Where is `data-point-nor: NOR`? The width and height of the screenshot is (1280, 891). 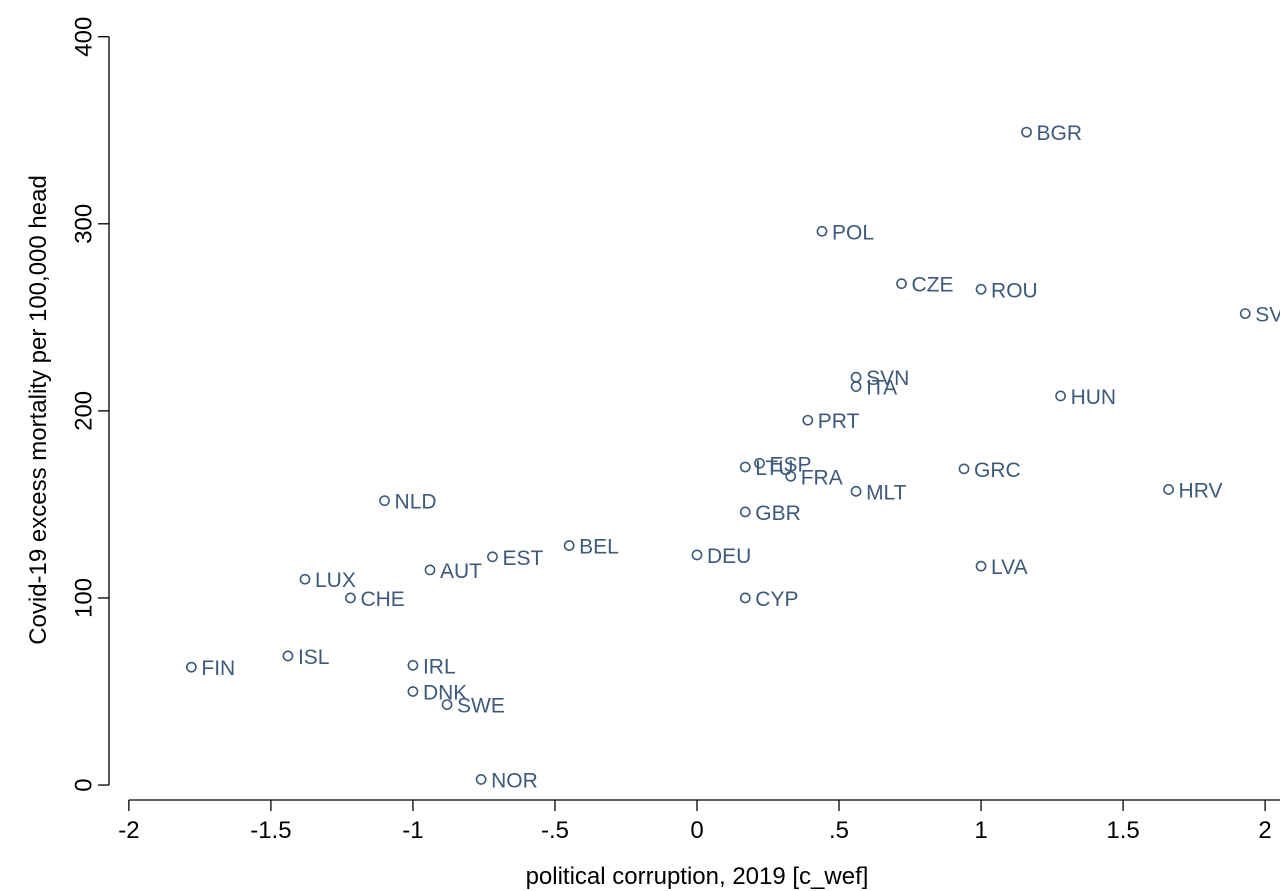
data-point-nor: NOR is located at coordinates (506, 780).